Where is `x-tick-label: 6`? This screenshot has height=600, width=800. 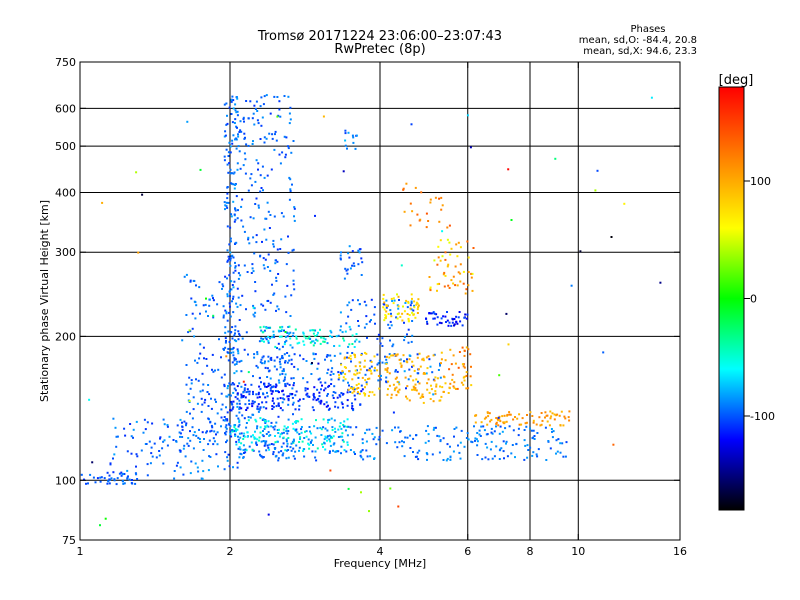
x-tick-label: 6 is located at coordinates (467, 551).